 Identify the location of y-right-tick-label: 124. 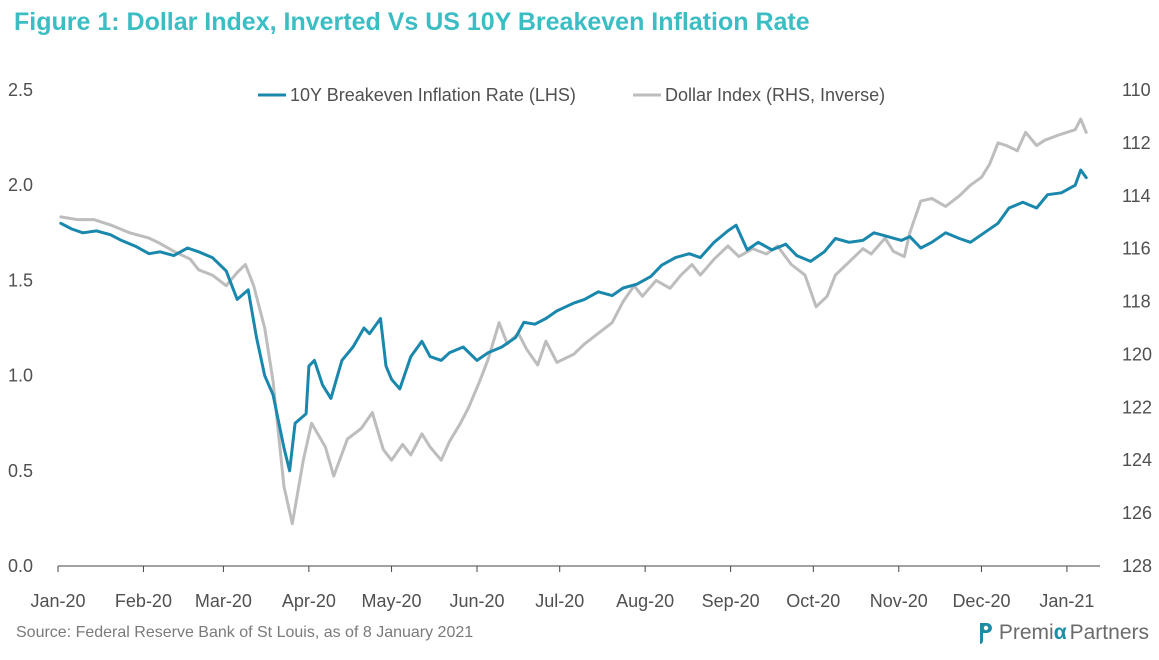
(1137, 460).